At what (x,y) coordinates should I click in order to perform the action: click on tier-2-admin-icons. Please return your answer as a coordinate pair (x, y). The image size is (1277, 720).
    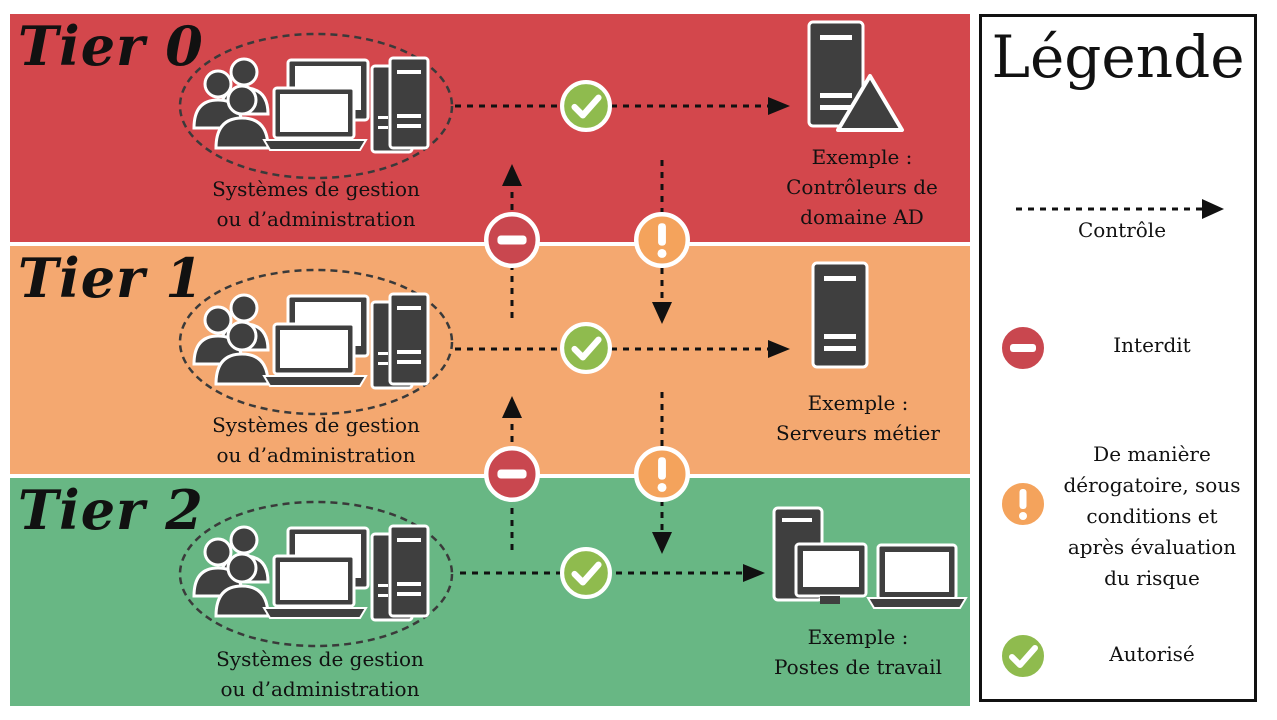
    Looking at the image, I should click on (311, 573).